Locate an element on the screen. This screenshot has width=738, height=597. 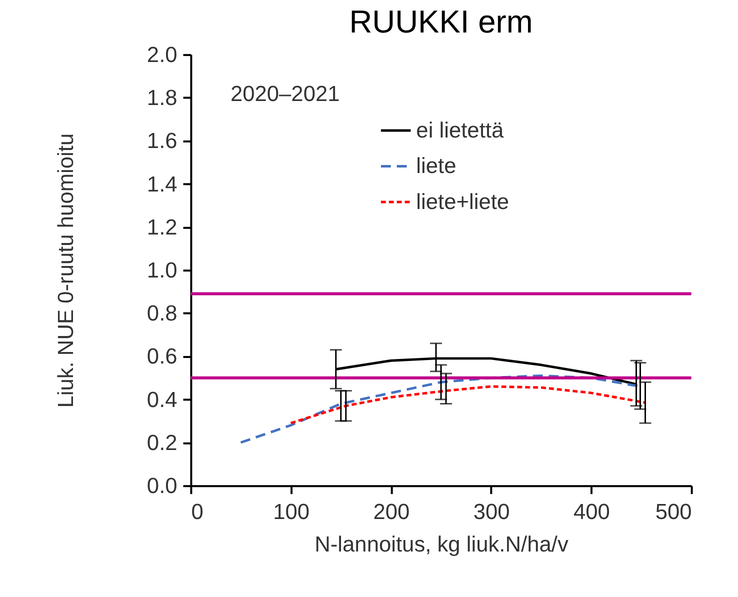
legend-label: liete+liete is located at coordinates (463, 201).